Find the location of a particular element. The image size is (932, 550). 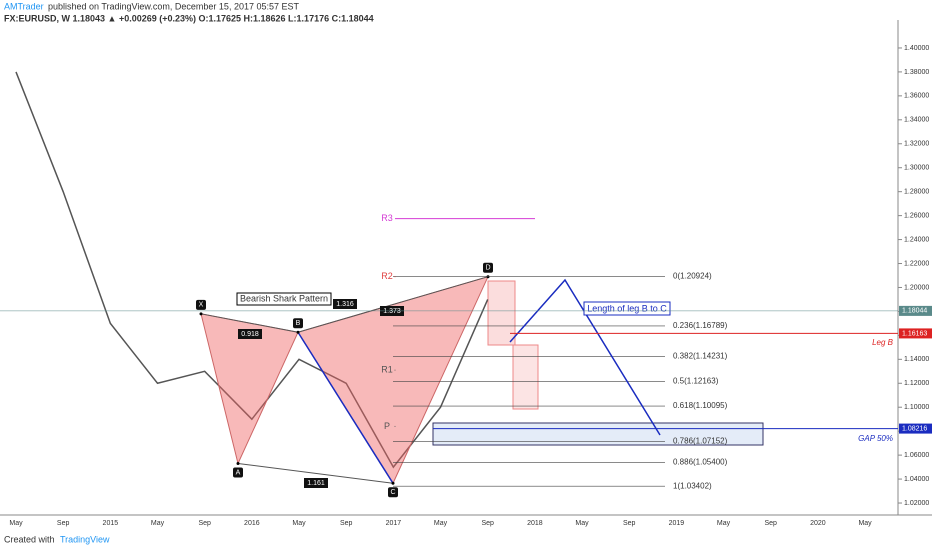

footer-created: Created with is located at coordinates (29, 539).